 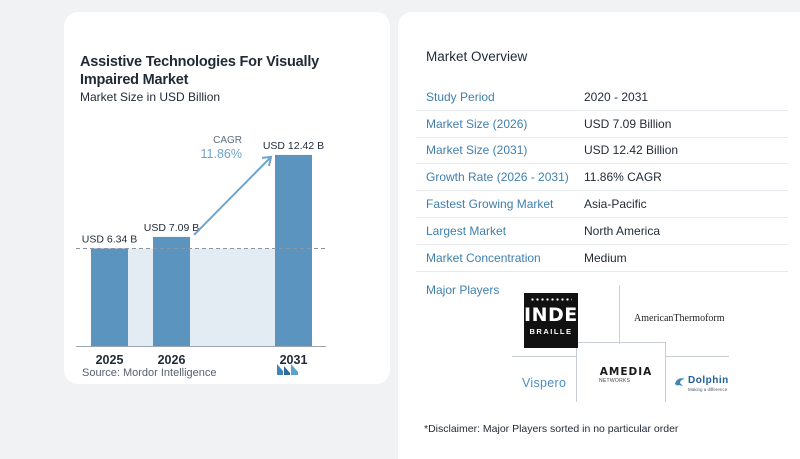 I want to click on american-thermoform-logo: AmericanThermoform, so click(x=679, y=318).